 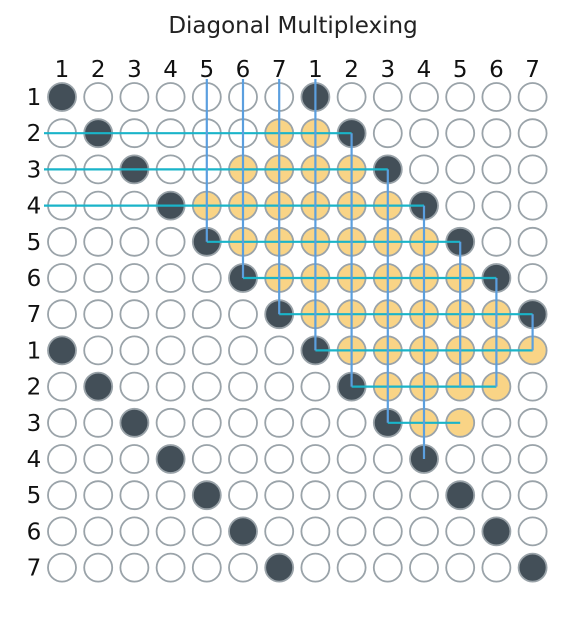 What do you see at coordinates (34, 170) in the screenshot?
I see `row-label: 3` at bounding box center [34, 170].